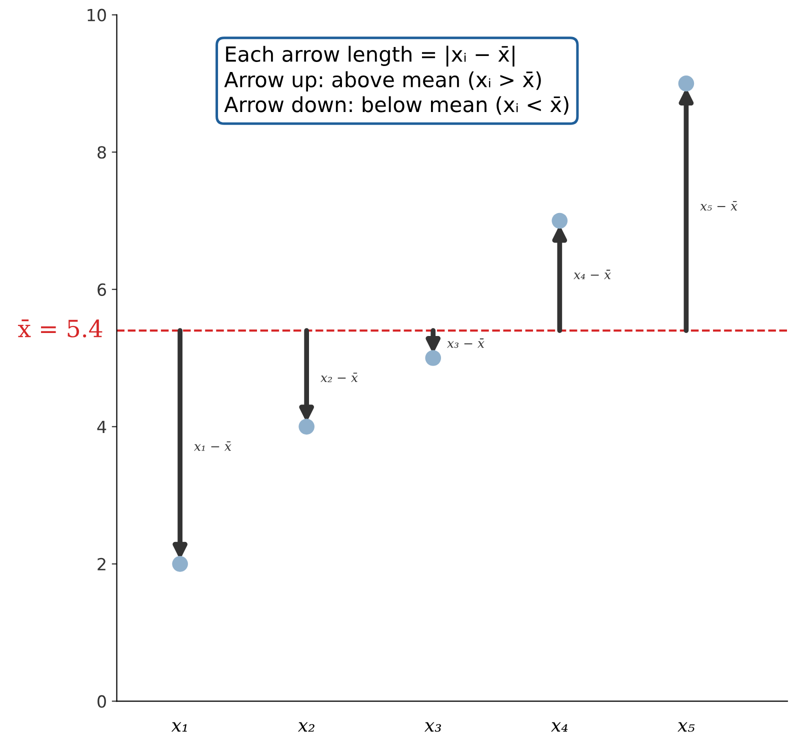 The width and height of the screenshot is (789, 742). I want to click on annotation: x₁ − x̄, so click(213, 446).